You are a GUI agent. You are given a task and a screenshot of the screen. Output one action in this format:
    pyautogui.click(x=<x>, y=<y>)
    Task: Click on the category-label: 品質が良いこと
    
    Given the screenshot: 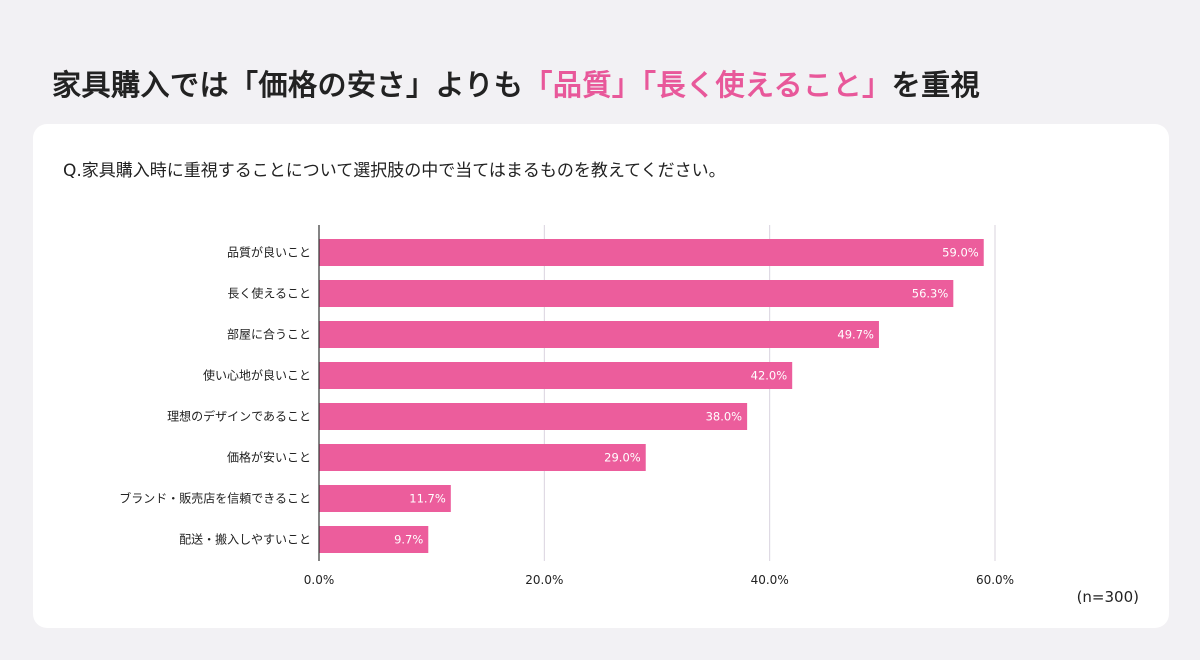 What is the action you would take?
    pyautogui.click(x=269, y=252)
    